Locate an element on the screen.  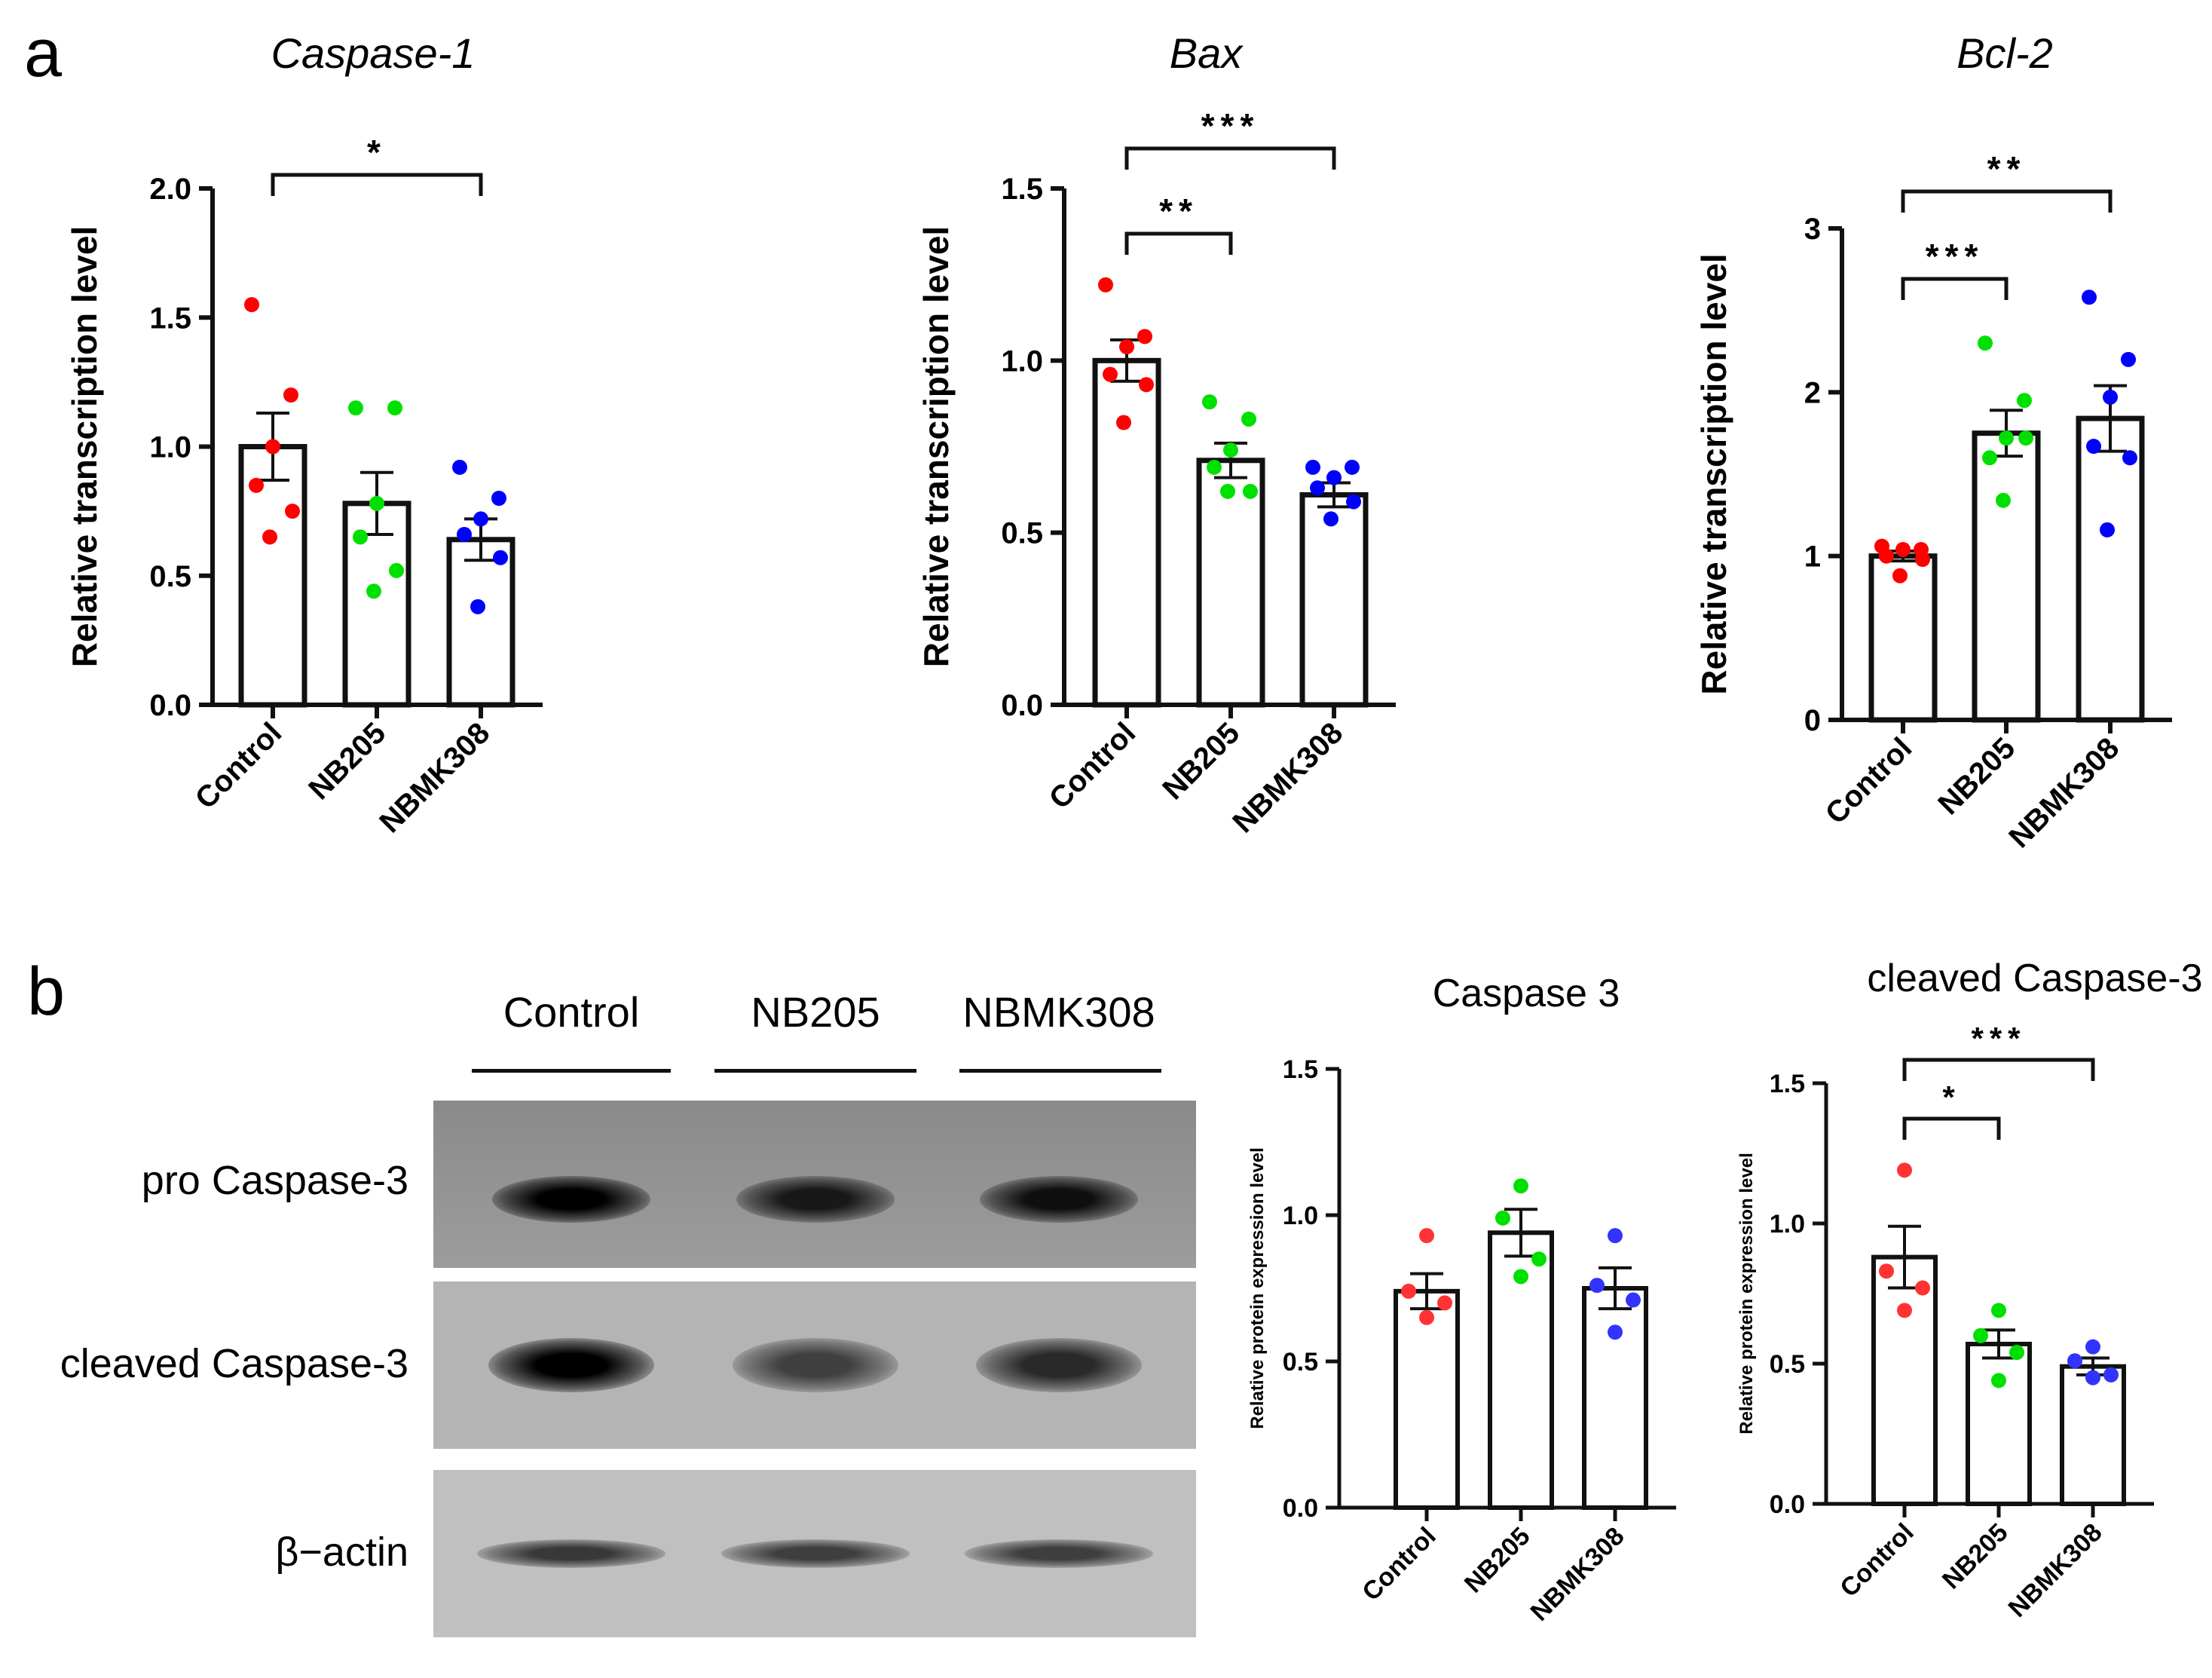
blot-row-label: β−actin is located at coordinates (342, 1552).